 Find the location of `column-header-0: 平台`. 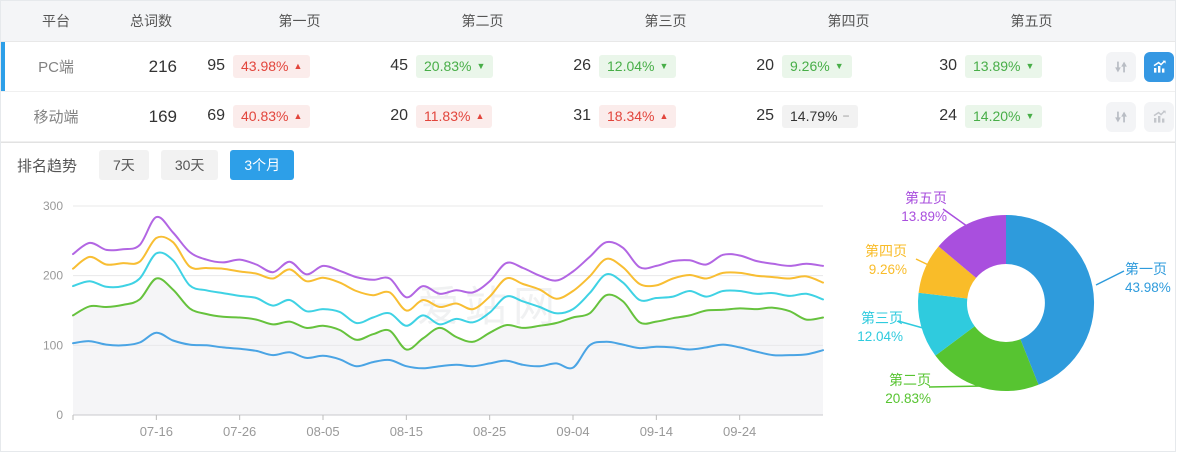

column-header-0: 平台 is located at coordinates (56, 21).